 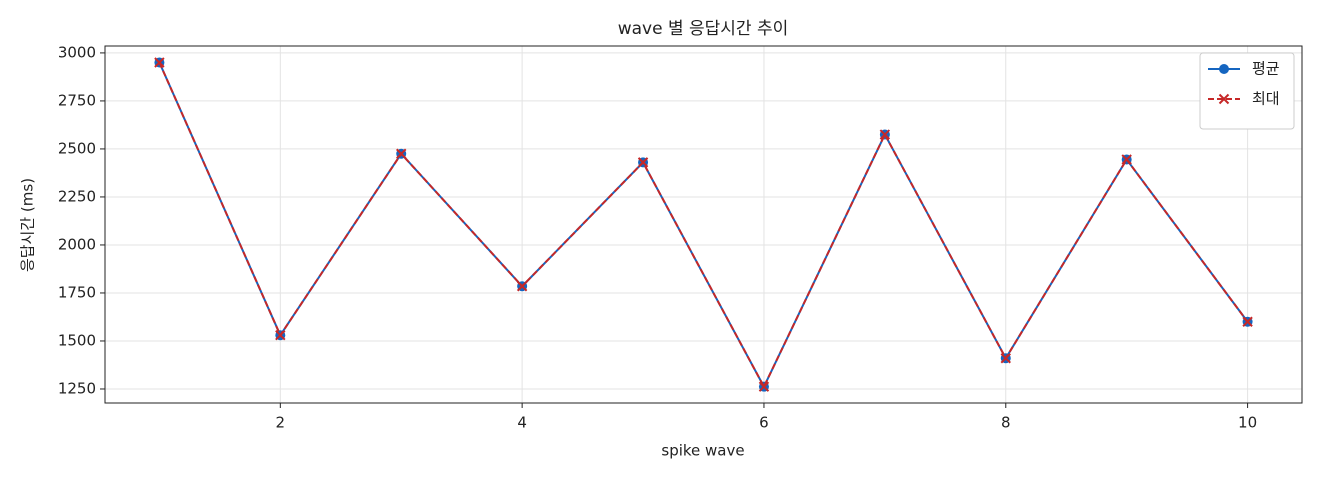 I want to click on x-tick-label: 2, so click(x=281, y=423).